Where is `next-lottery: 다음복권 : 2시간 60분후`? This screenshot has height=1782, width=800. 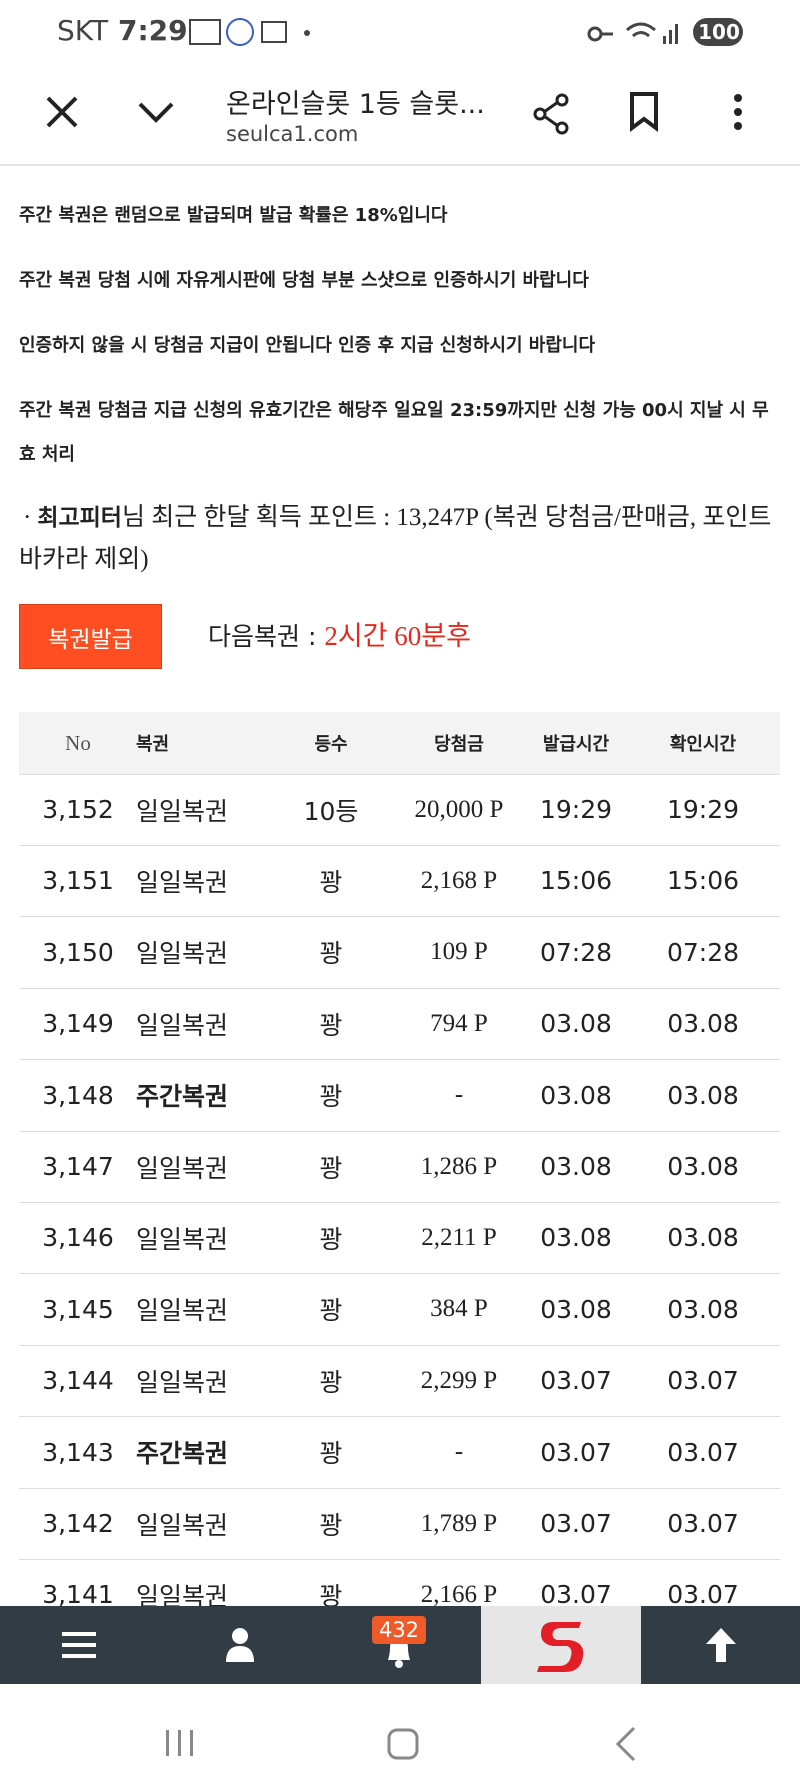
next-lottery: 다음복권 : 2시간 60분후 is located at coordinates (339, 636).